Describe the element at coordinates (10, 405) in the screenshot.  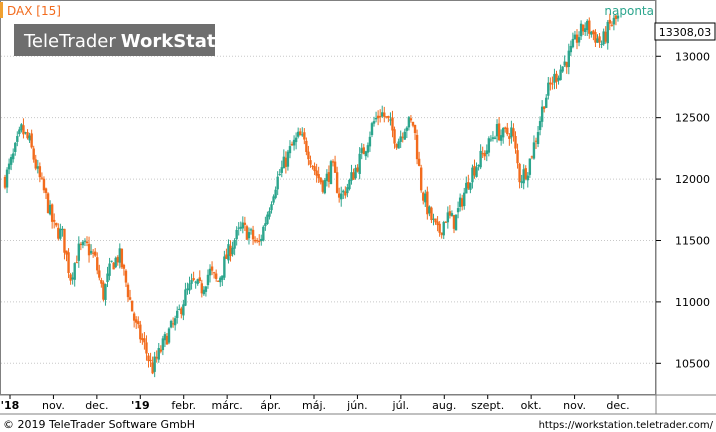
I see `x-tick-label: '18` at that location.